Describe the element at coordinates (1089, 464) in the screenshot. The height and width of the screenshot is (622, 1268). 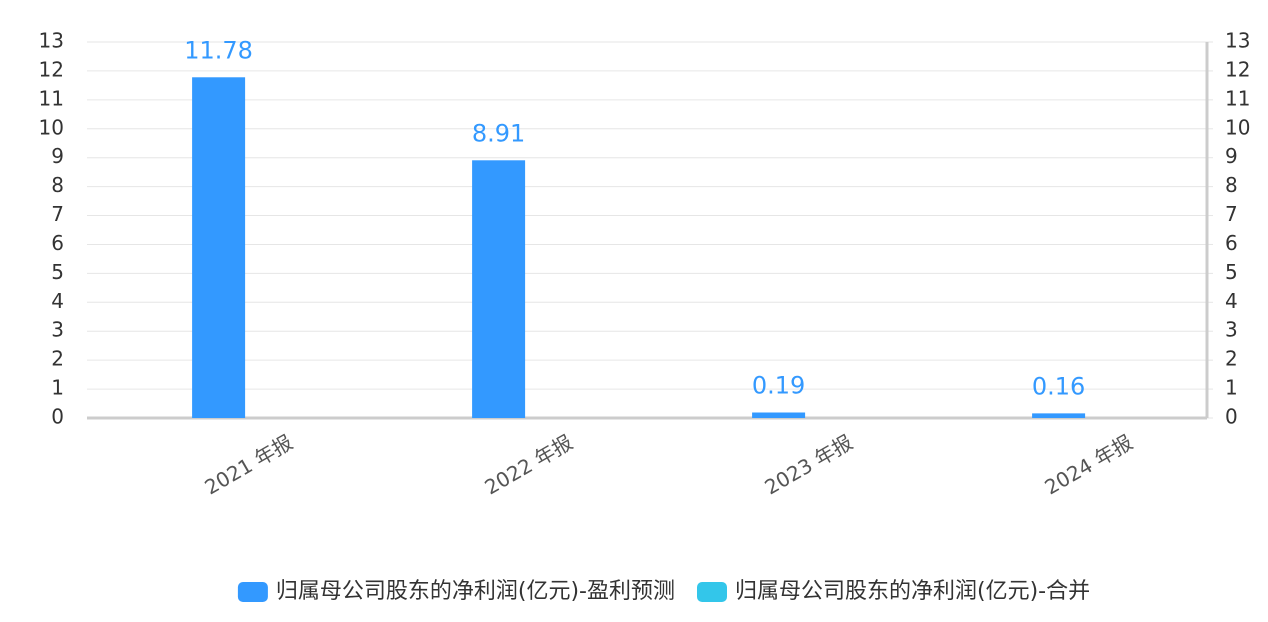
I see `x-tick-label: 2024 年报` at that location.